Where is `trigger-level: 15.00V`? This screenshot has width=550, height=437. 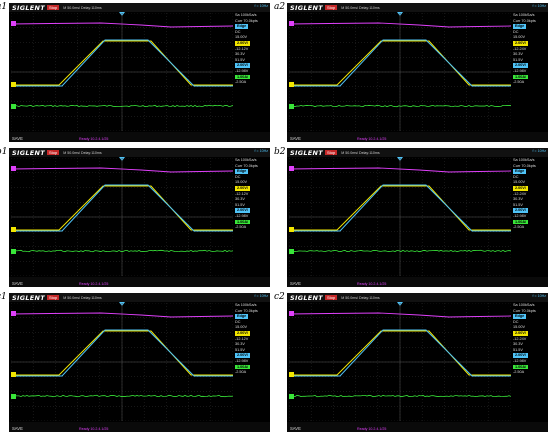
trigger-level: 15.00V is located at coordinates (241, 37).